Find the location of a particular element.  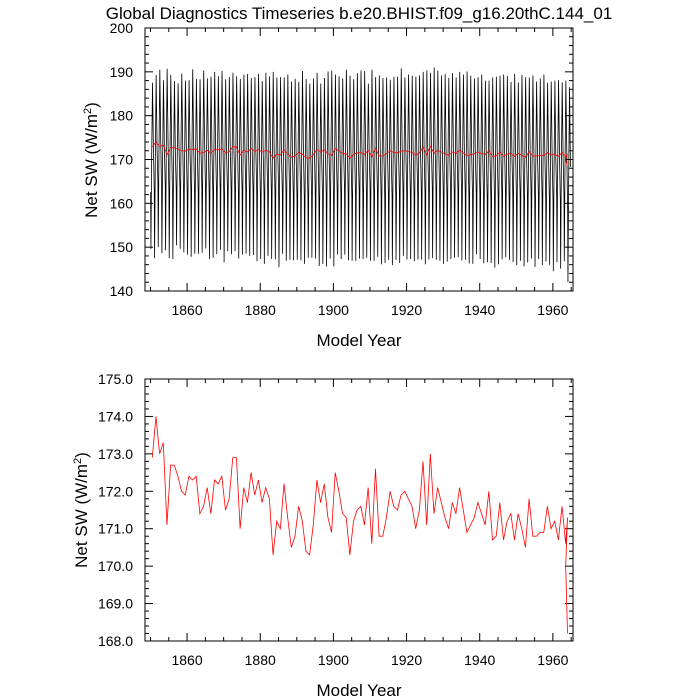

bottom-x-axis-title: Model Year is located at coordinates (358, 690).